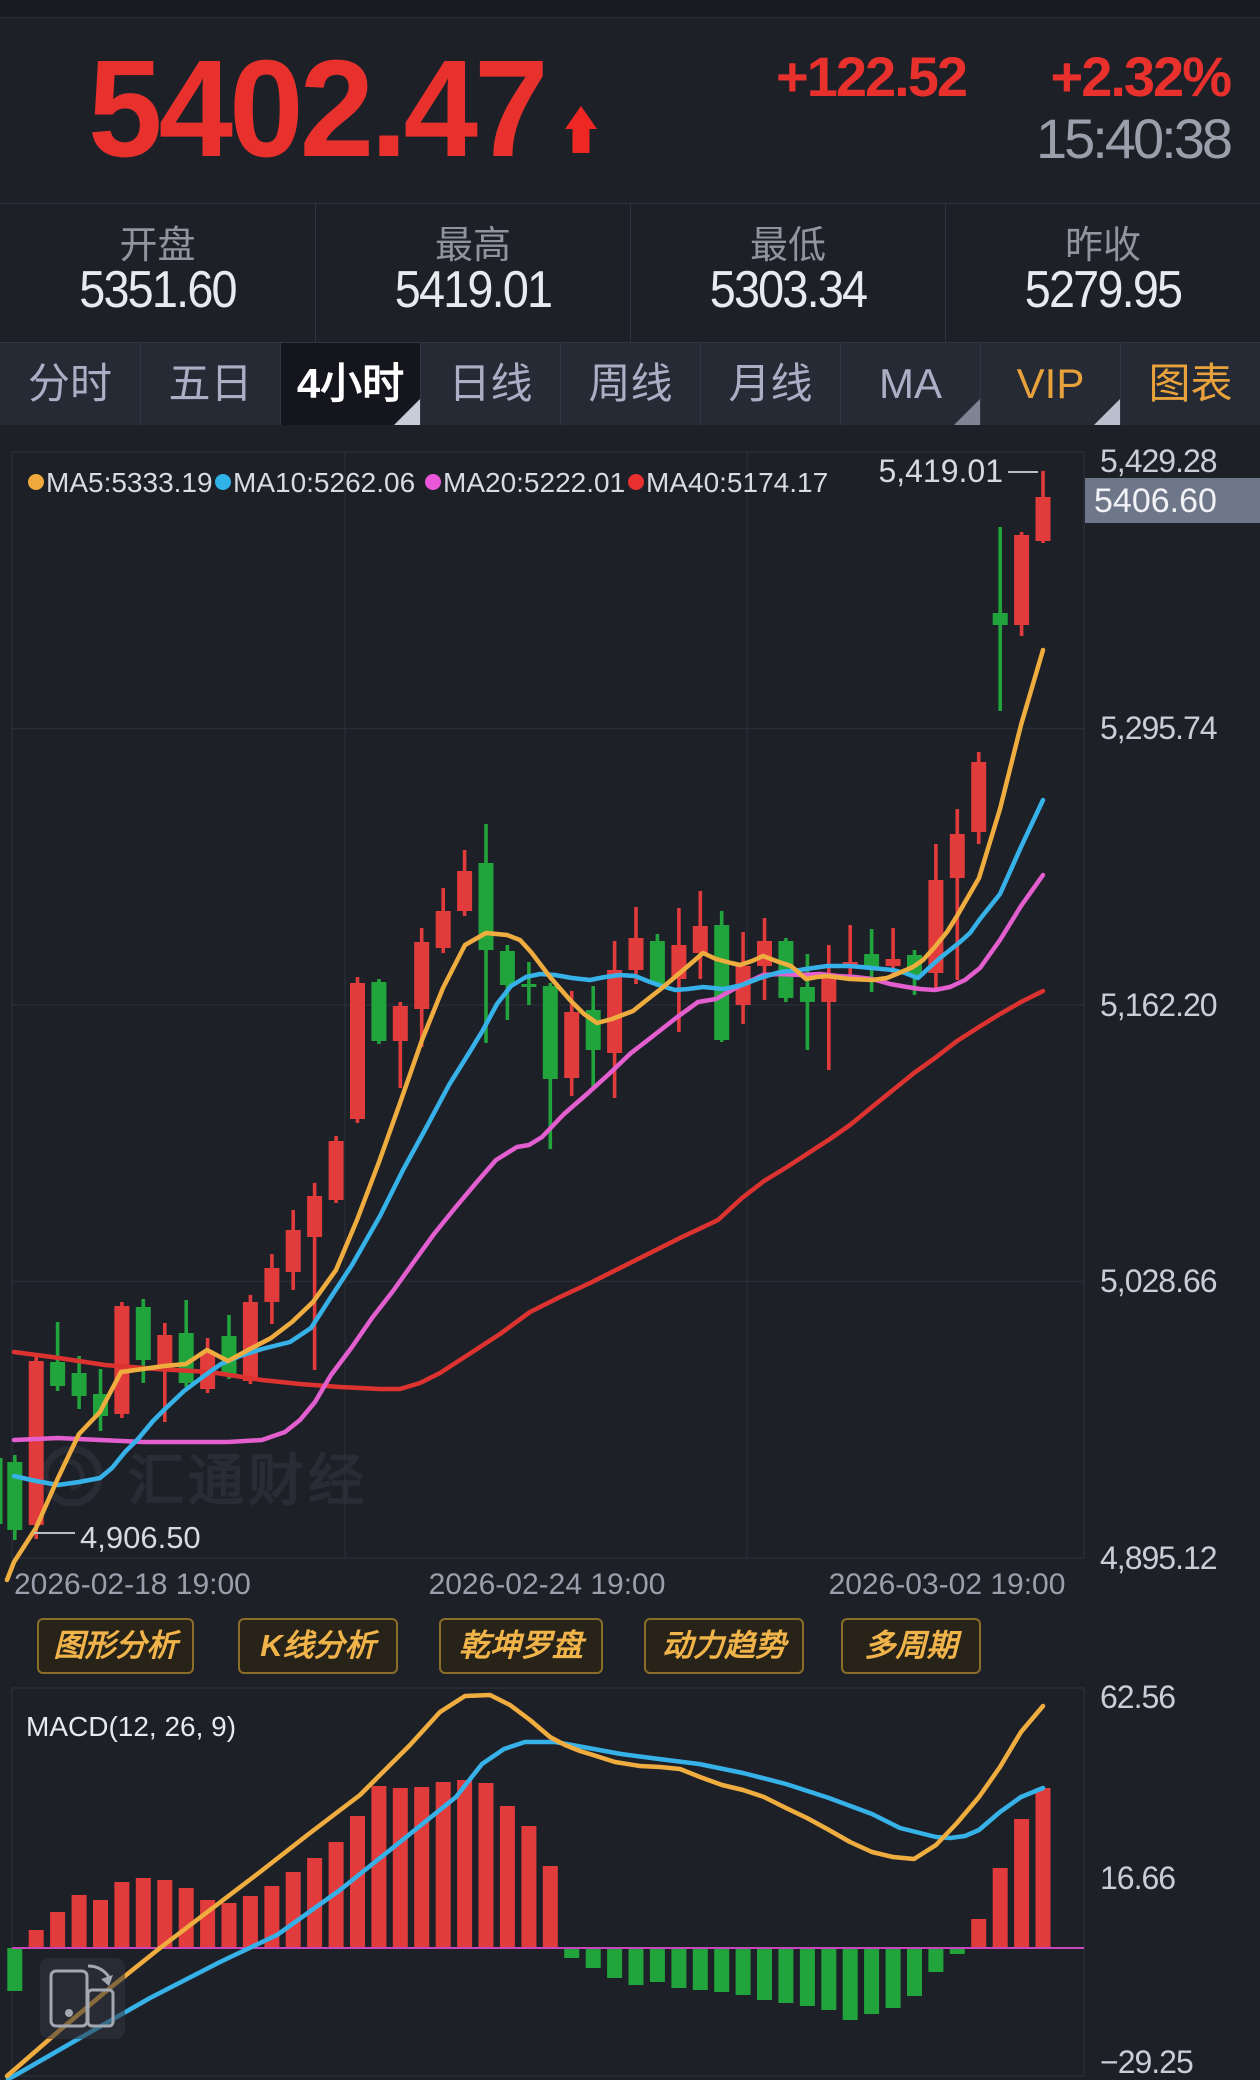 The width and height of the screenshot is (1260, 2080). What do you see at coordinates (131, 1726) in the screenshot?
I see `svg-text: MACD(12, 26, 9)` at bounding box center [131, 1726].